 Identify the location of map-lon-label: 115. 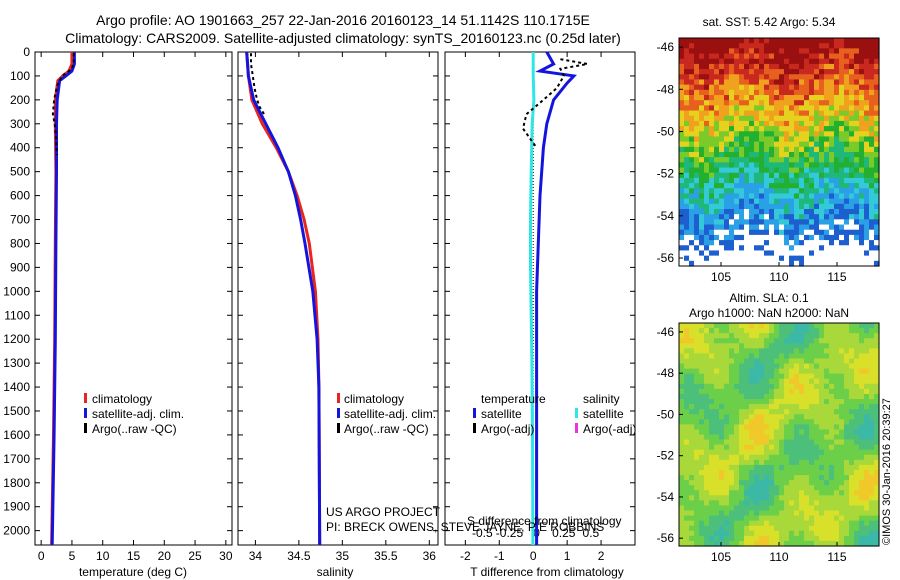
(836, 557).